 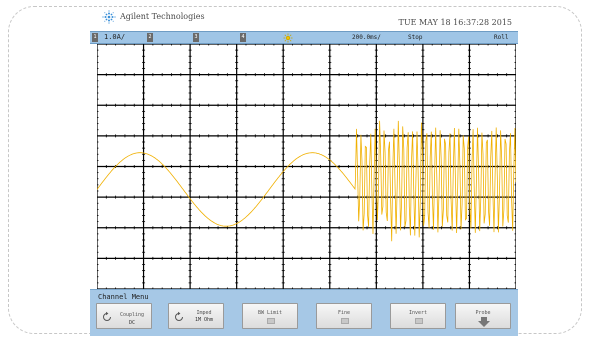 I want to click on channel-1-scale: 1.0A/, so click(x=115, y=37).